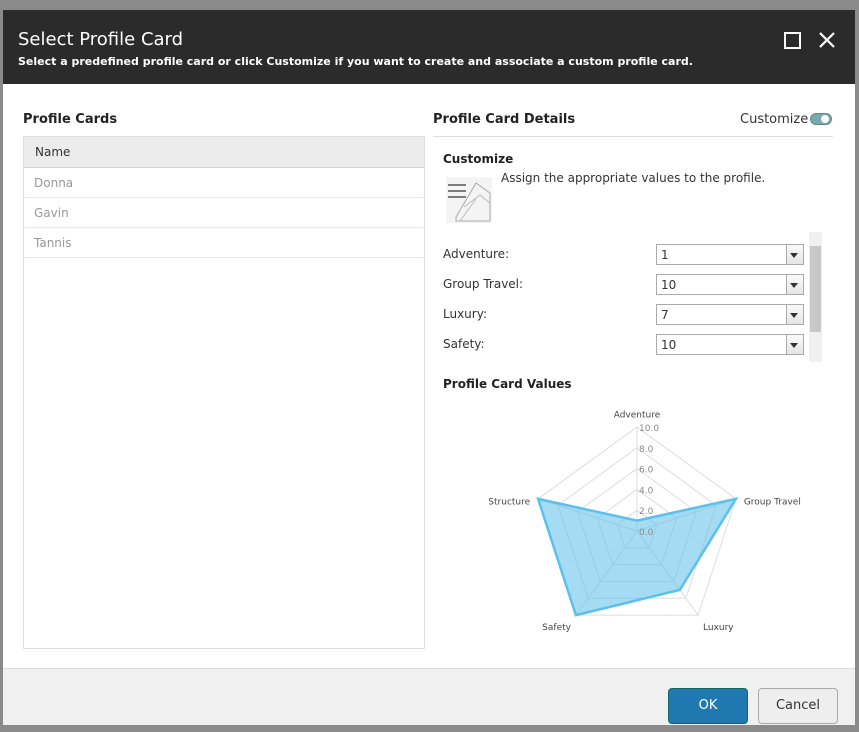 The image size is (859, 732). Describe the element at coordinates (718, 628) in the screenshot. I see `axis-label: Luxury` at that location.